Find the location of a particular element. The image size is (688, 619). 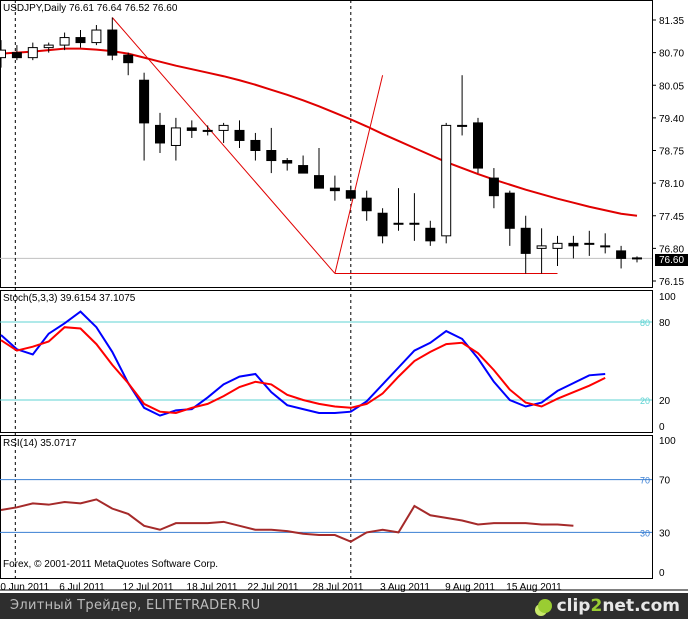

stoch-header: Stoch(5,3,3) 39.6154 37.1075 is located at coordinates (69, 298).